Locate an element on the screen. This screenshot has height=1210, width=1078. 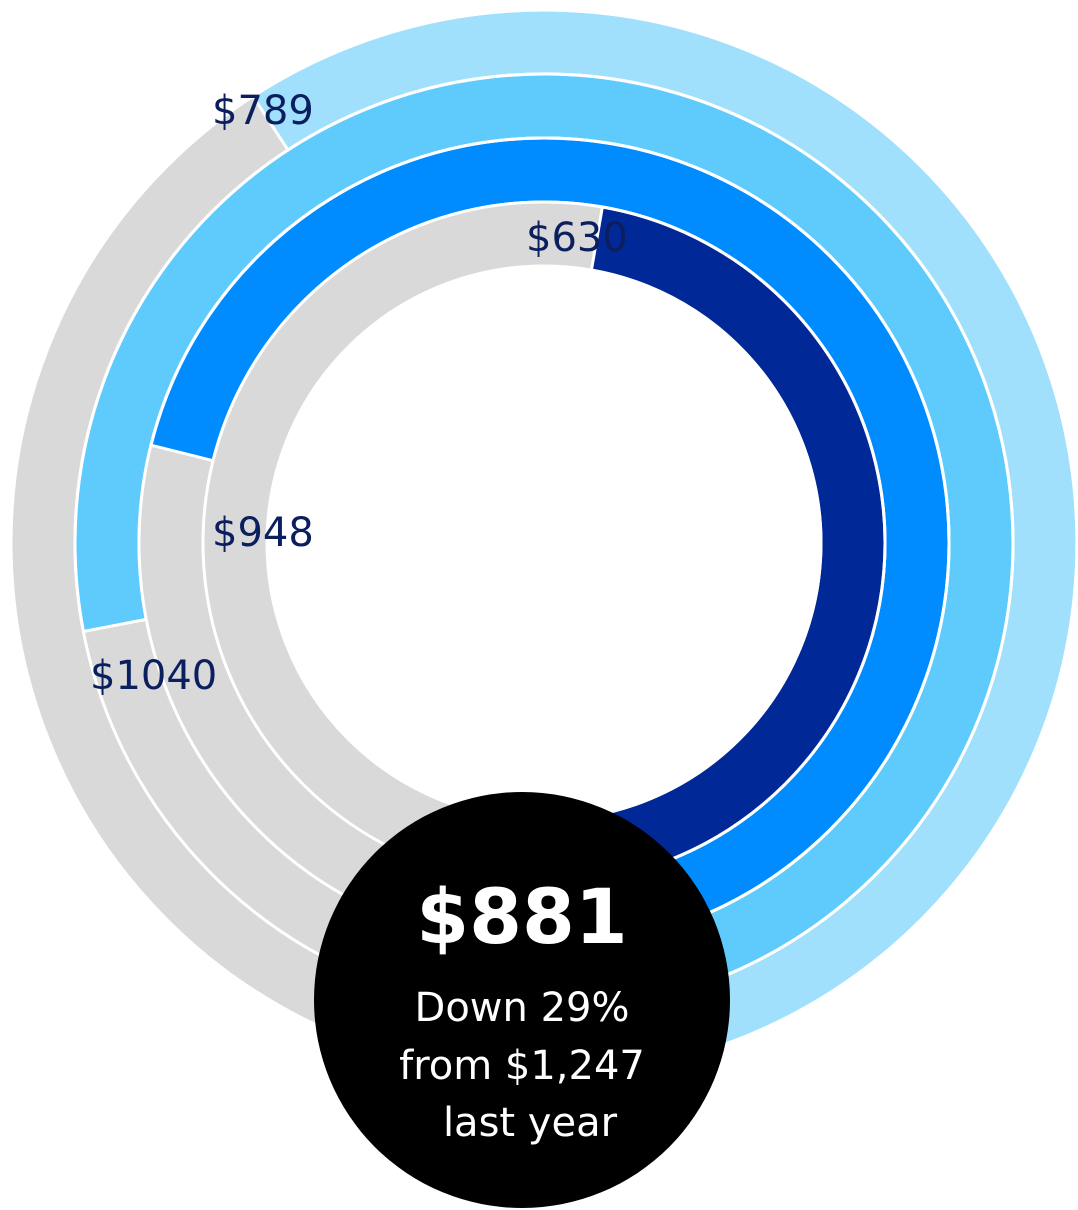
value-label: $948 is located at coordinates (263, 533).